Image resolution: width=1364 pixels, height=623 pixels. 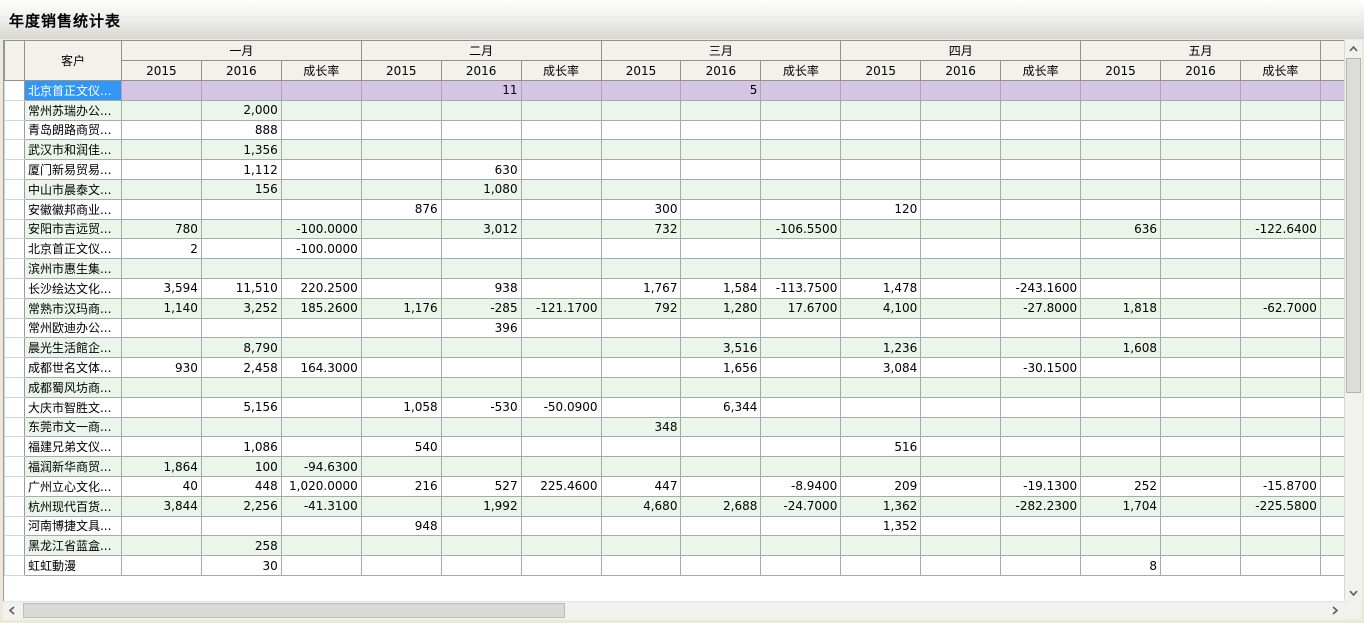 What do you see at coordinates (481, 70) in the screenshot?
I see `column-header-sub: 2016` at bounding box center [481, 70].